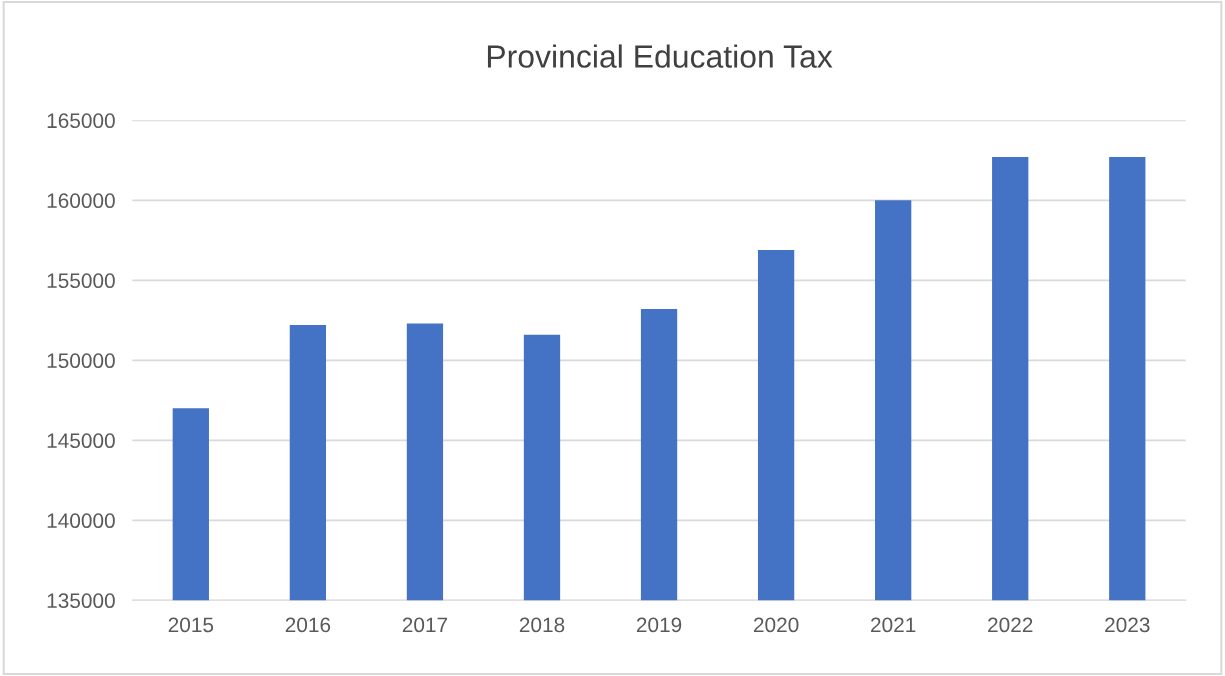 This screenshot has height=676, width=1225. Describe the element at coordinates (542, 625) in the screenshot. I see `x-tick-label: 2018` at that location.